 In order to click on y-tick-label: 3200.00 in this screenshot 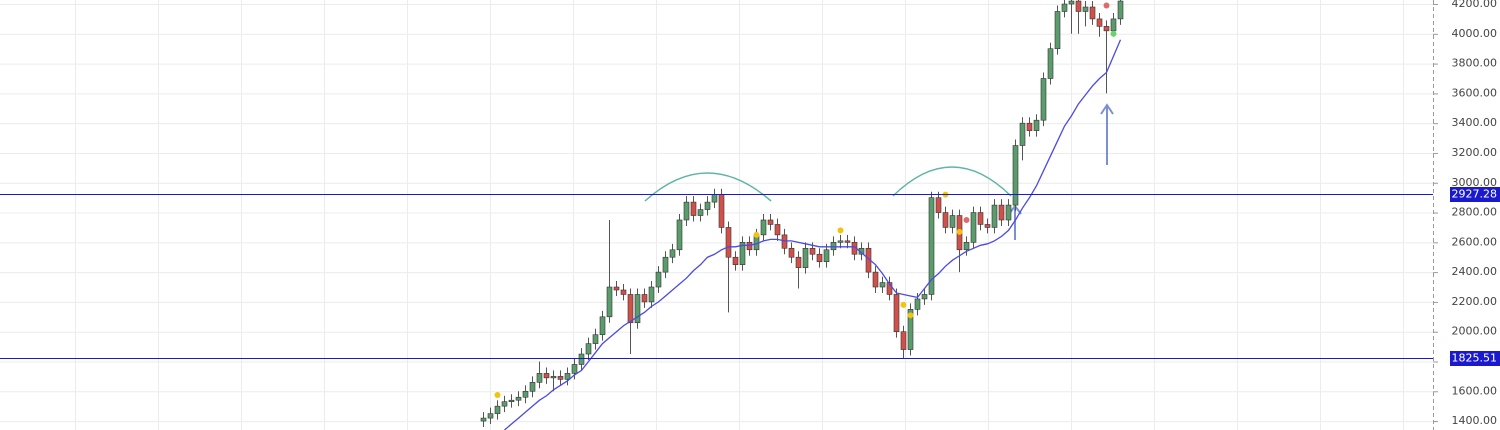, I will do `click(1475, 152)`.